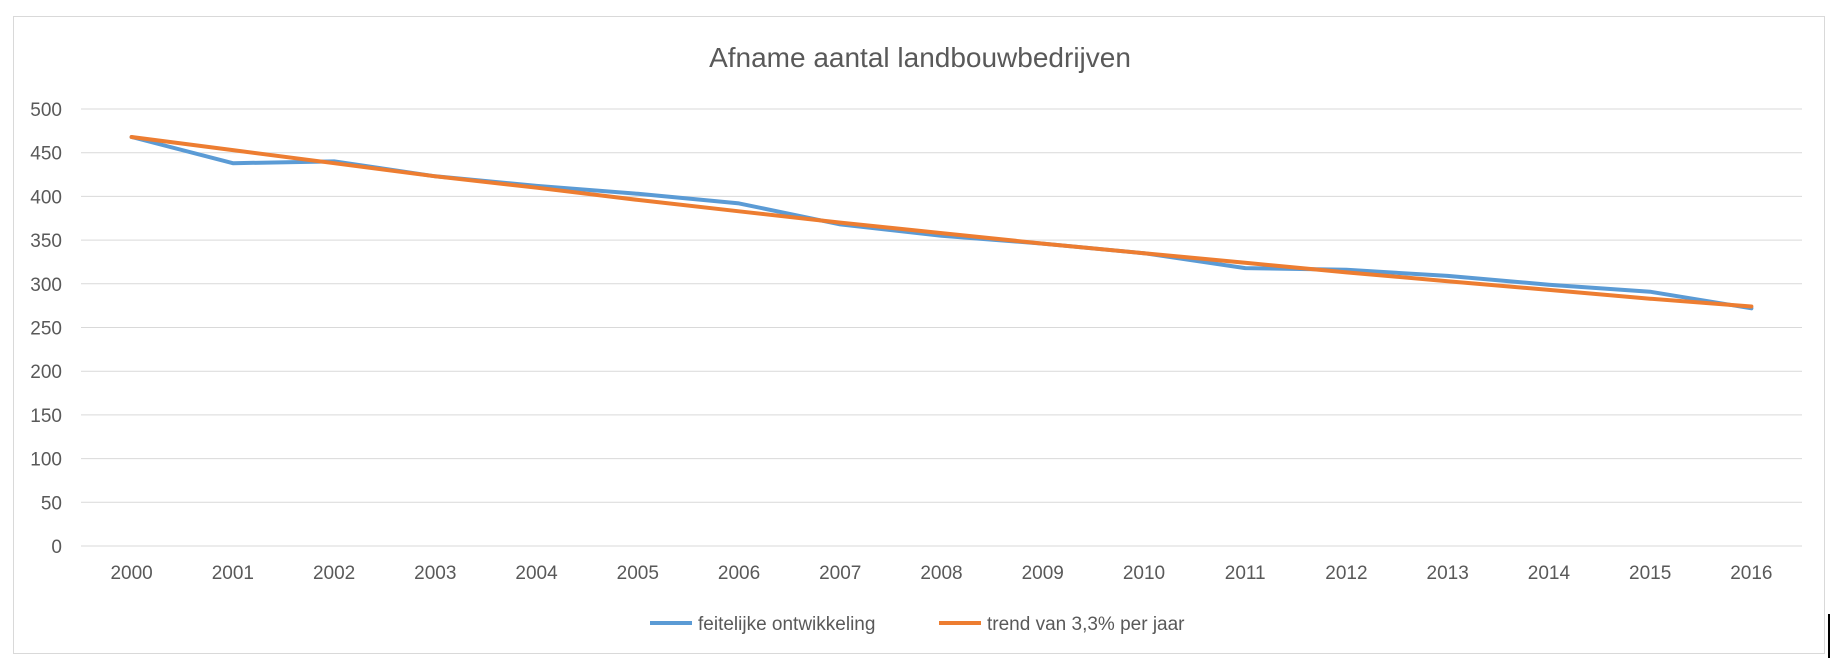 The width and height of the screenshot is (1840, 668). Describe the element at coordinates (46, 241) in the screenshot. I see `y-tick-label: 350` at that location.